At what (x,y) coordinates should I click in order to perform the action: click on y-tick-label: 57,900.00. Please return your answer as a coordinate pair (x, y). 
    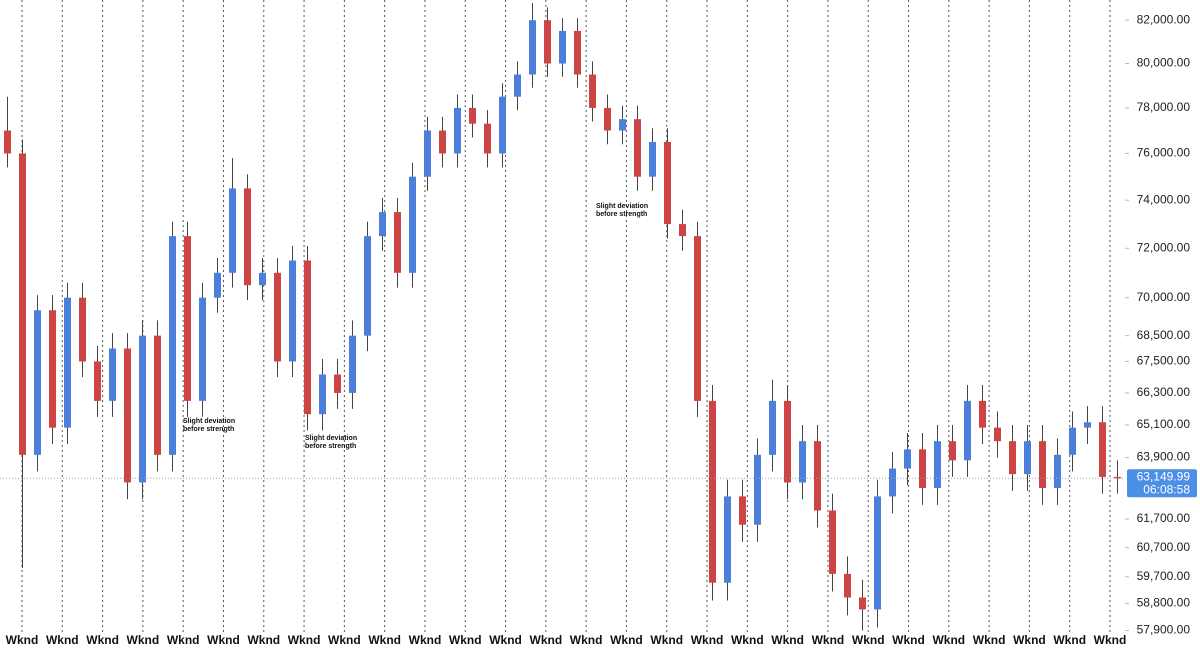
    Looking at the image, I should click on (1164, 630).